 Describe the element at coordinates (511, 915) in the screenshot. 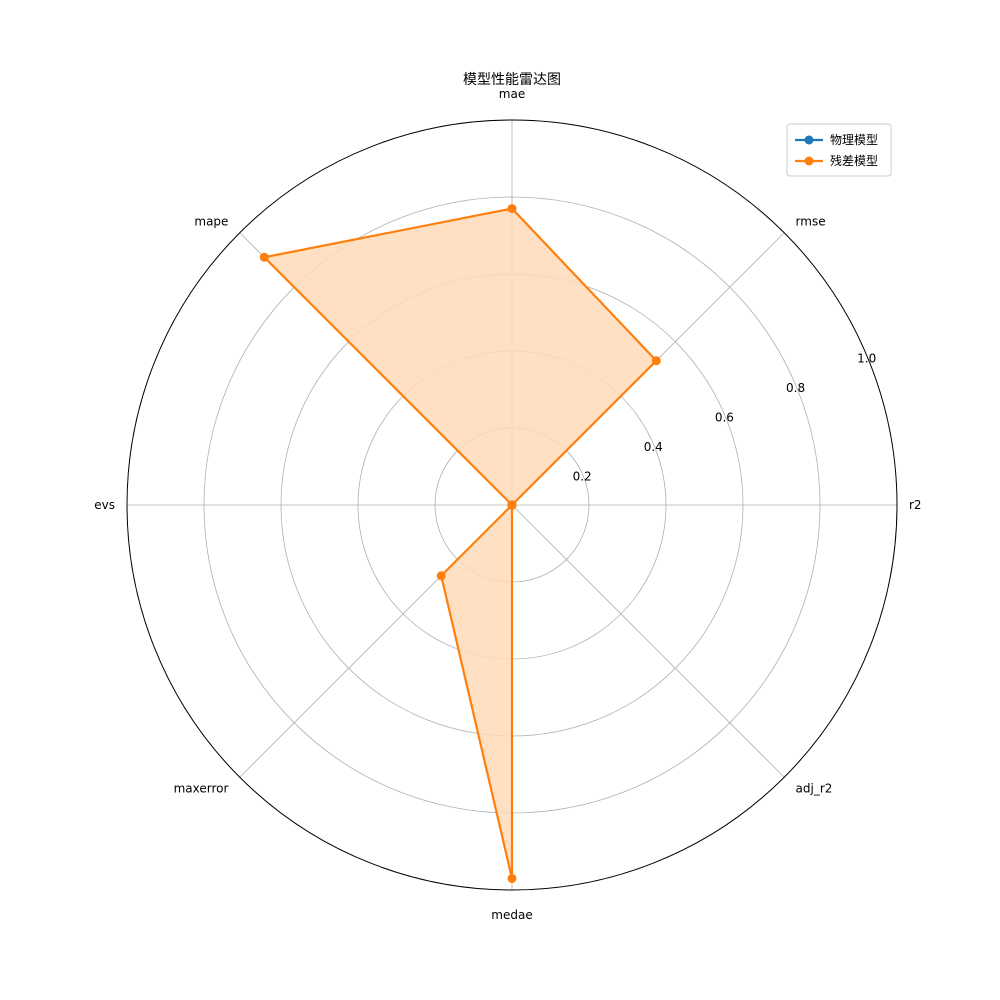

I see `axis-label-medae: medae` at that location.